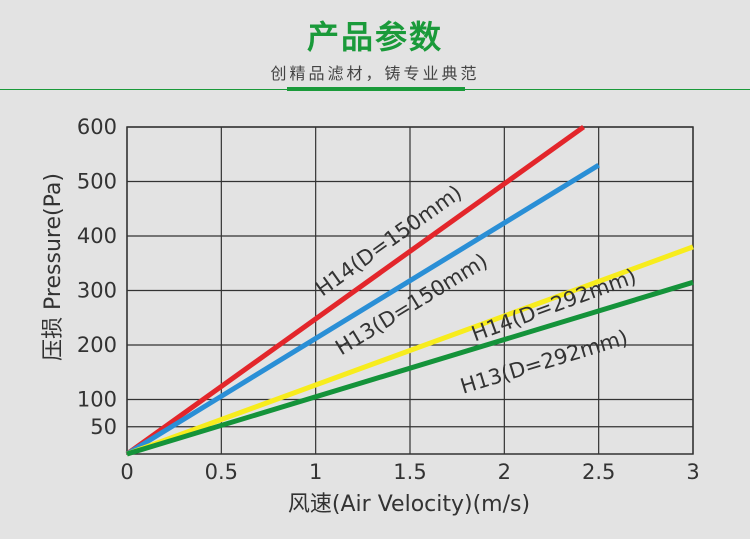  I want to click on y-tick-label: 300, so click(97, 291).